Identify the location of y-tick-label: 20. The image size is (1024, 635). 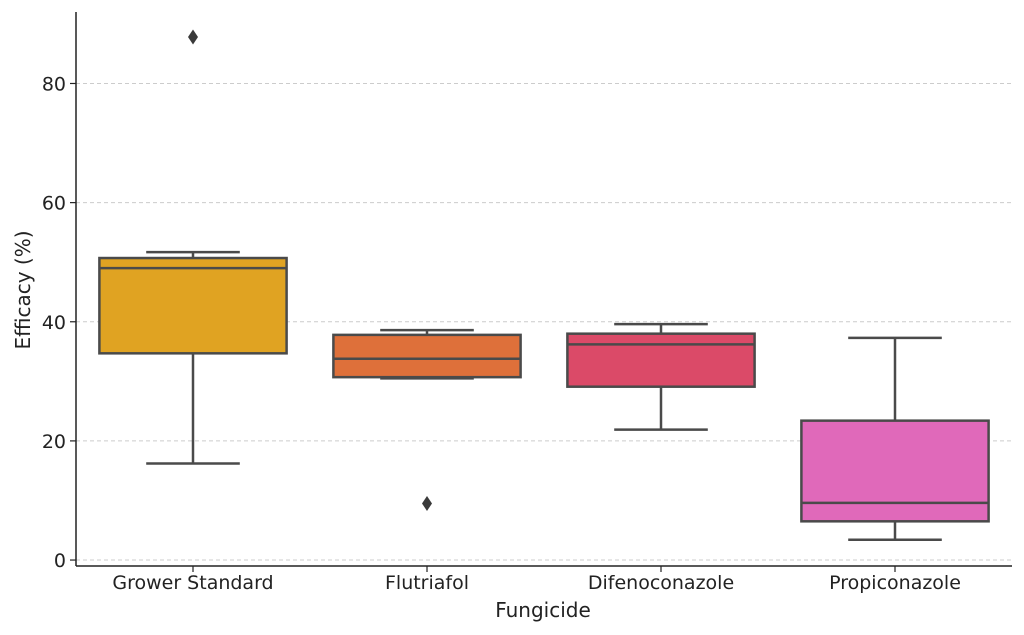
(54, 442).